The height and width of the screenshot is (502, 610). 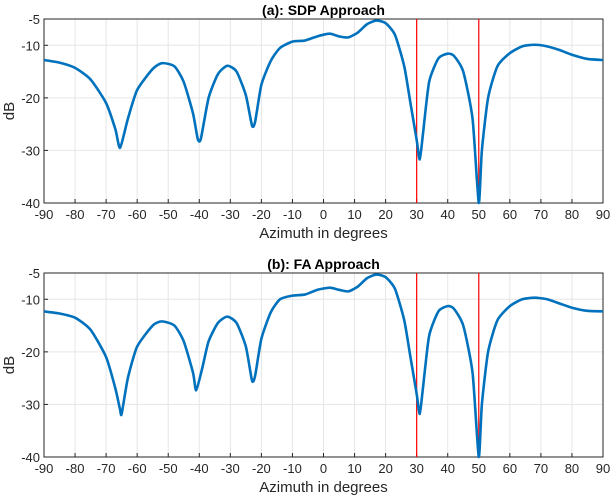 What do you see at coordinates (323, 264) in the screenshot?
I see `chart-title: (b): FA Approach` at bounding box center [323, 264].